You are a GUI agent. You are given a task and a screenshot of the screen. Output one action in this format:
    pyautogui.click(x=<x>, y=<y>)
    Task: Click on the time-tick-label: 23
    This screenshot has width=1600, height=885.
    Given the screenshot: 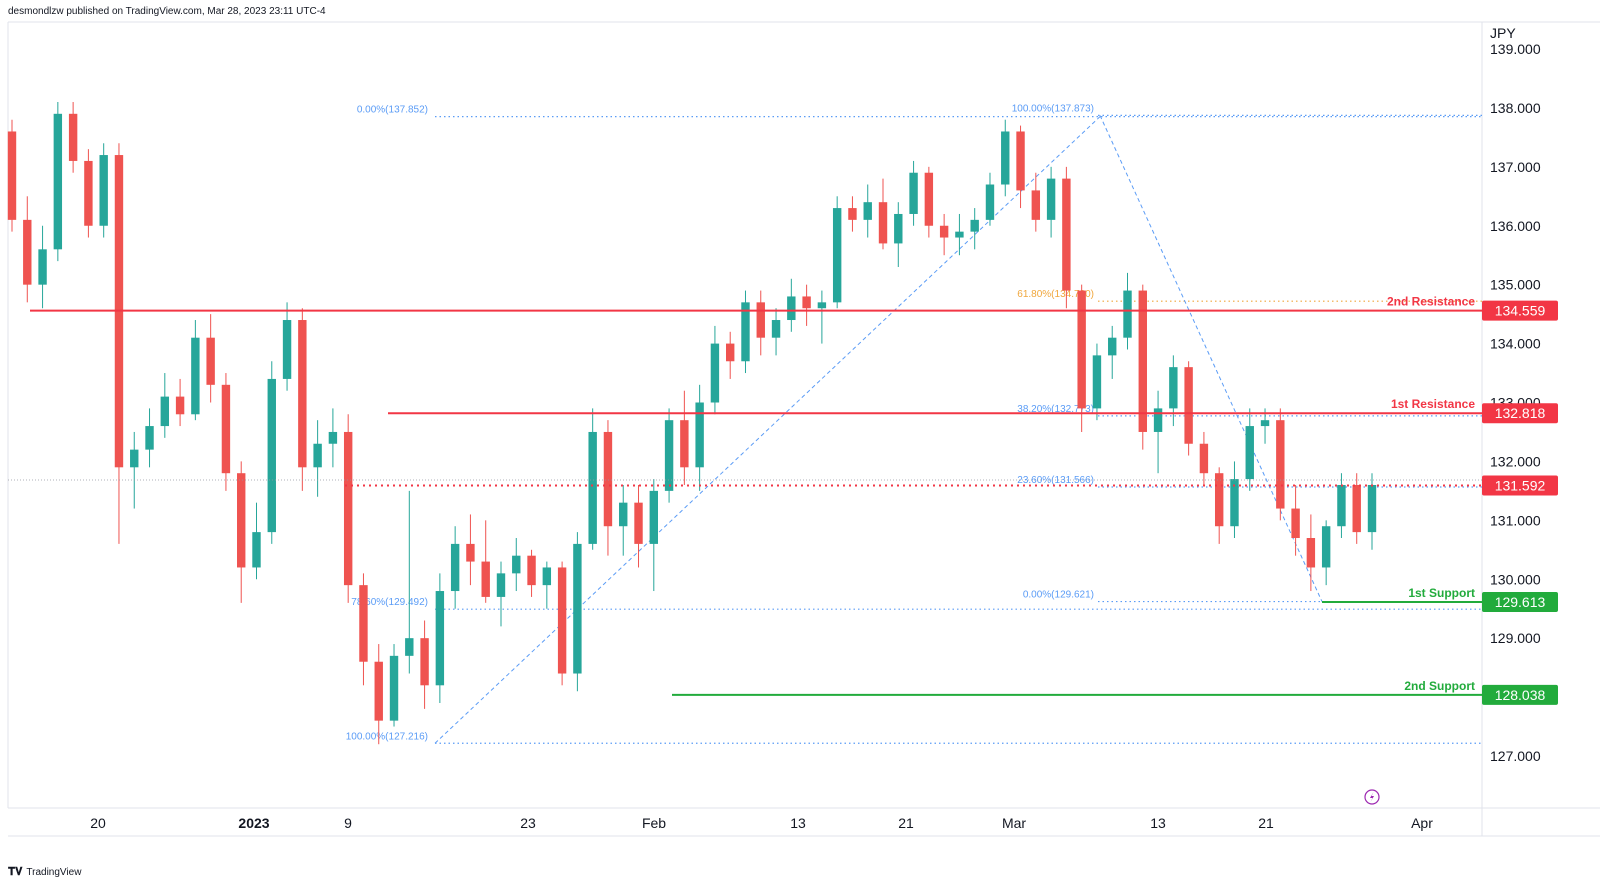 What is the action you would take?
    pyautogui.click(x=528, y=823)
    